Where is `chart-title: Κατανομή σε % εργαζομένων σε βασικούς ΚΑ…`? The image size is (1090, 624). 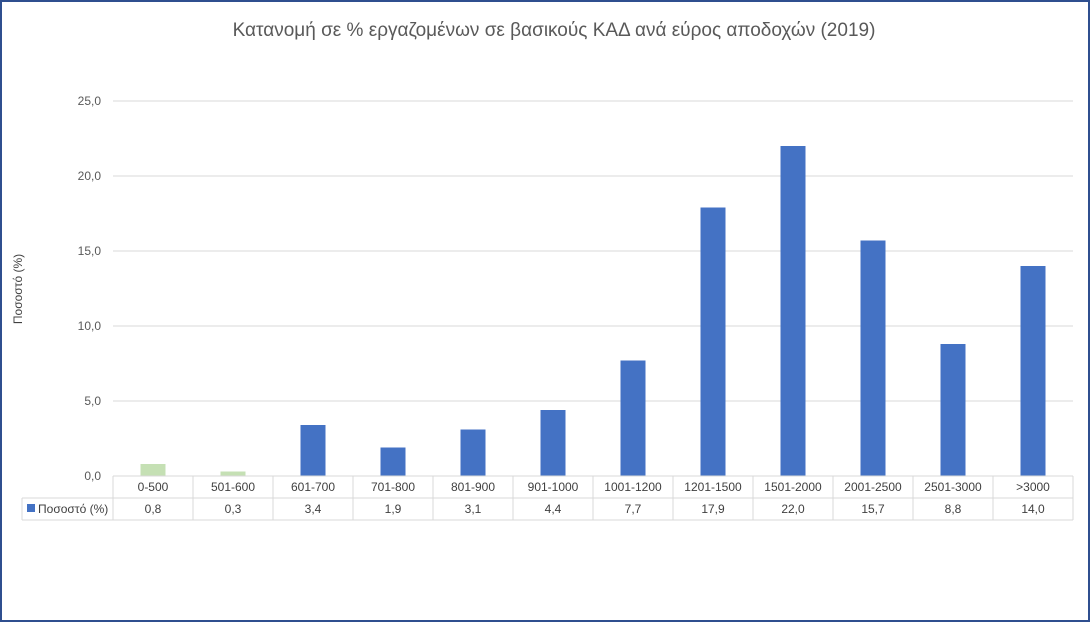 chart-title: Κατανομή σε % εργαζομένων σε βασικούς ΚΑ… is located at coordinates (554, 30).